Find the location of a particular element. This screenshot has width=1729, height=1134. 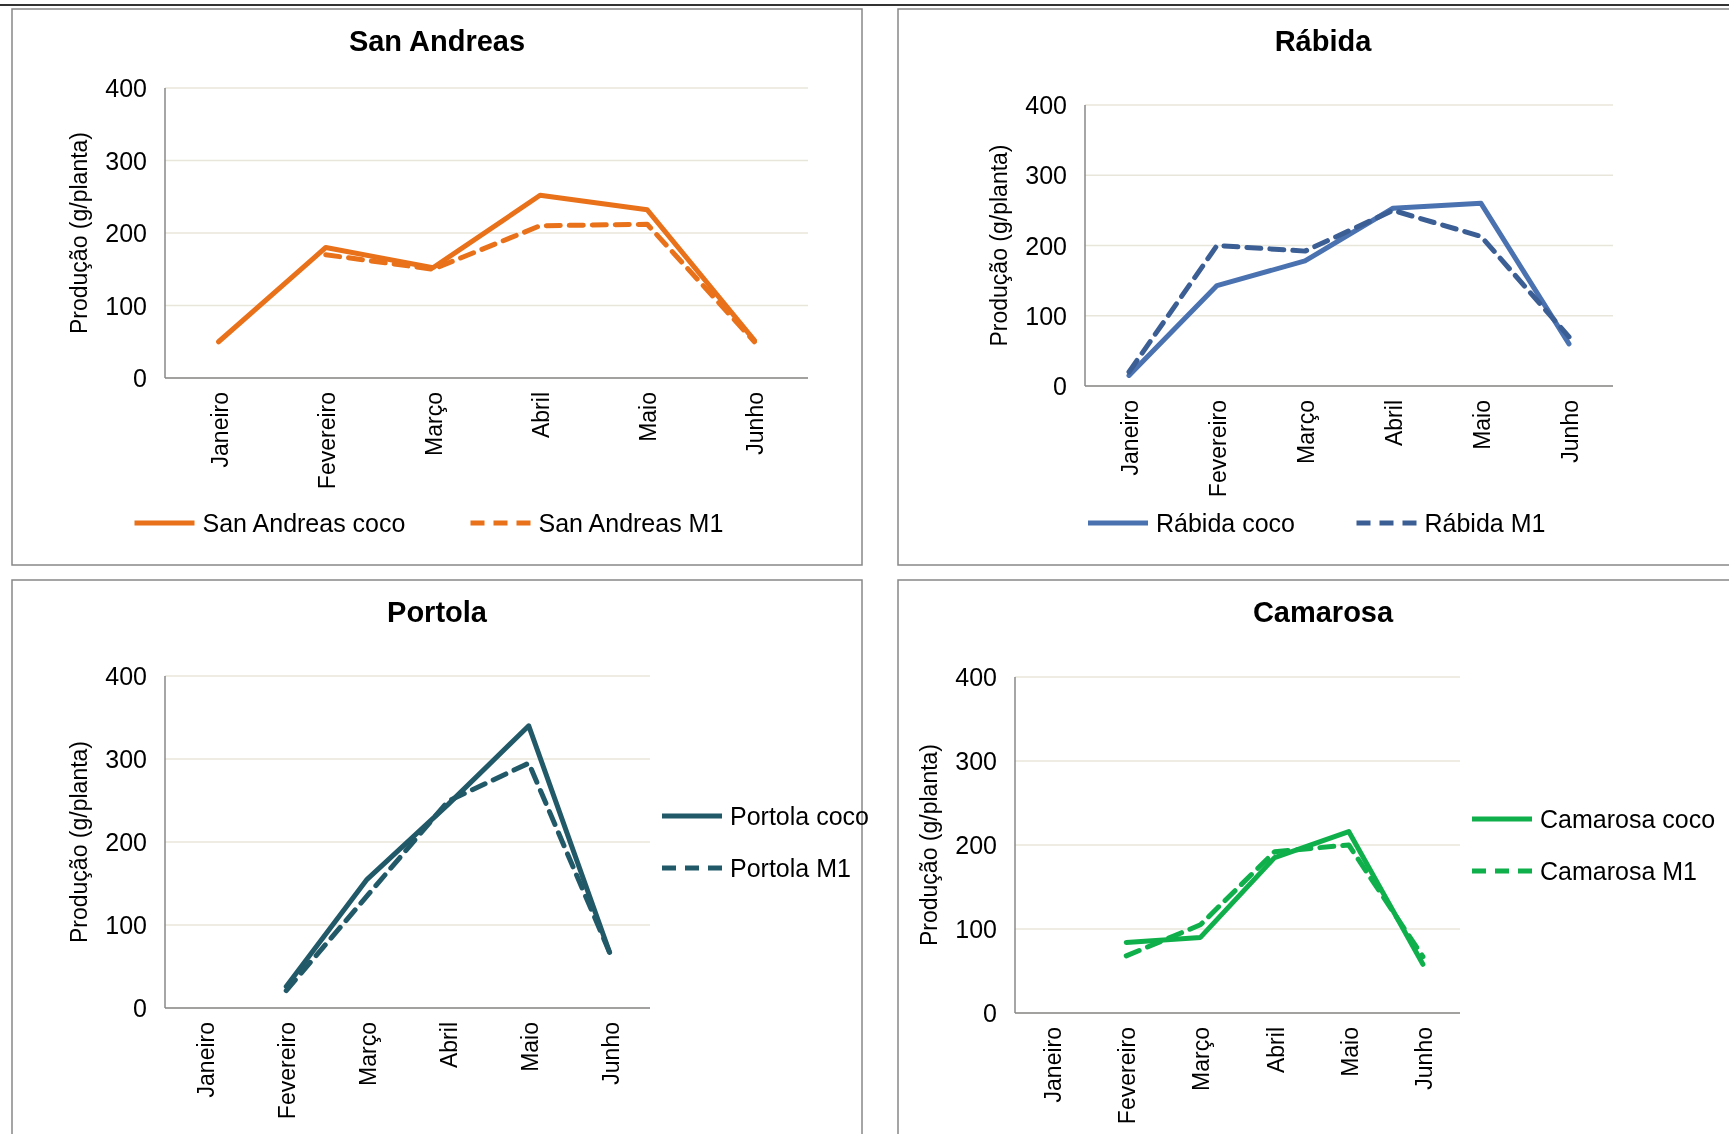

legend-label: Portola coco is located at coordinates (799, 816).